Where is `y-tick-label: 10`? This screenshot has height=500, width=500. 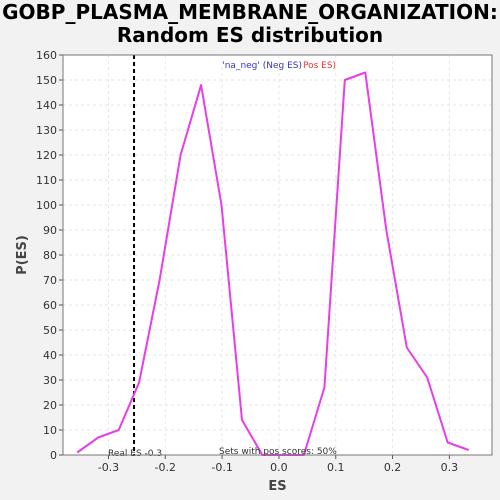 y-tick-label: 10 is located at coordinates (50, 430).